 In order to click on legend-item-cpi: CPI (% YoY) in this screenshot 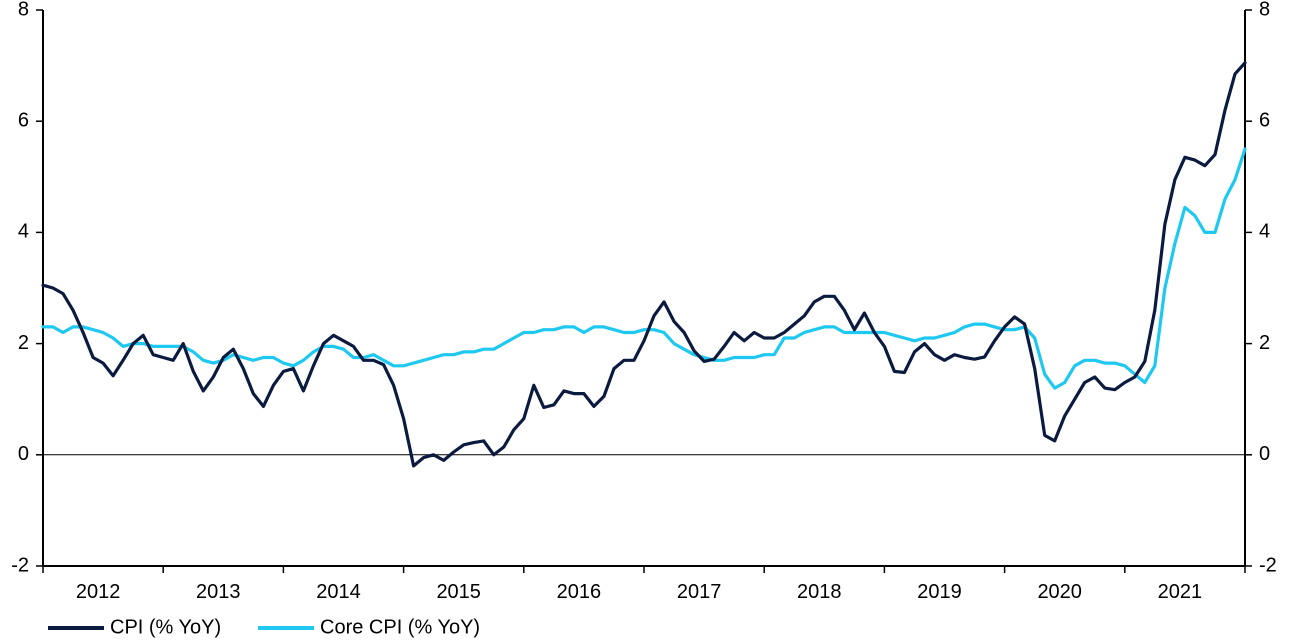, I will do `click(134, 627)`.